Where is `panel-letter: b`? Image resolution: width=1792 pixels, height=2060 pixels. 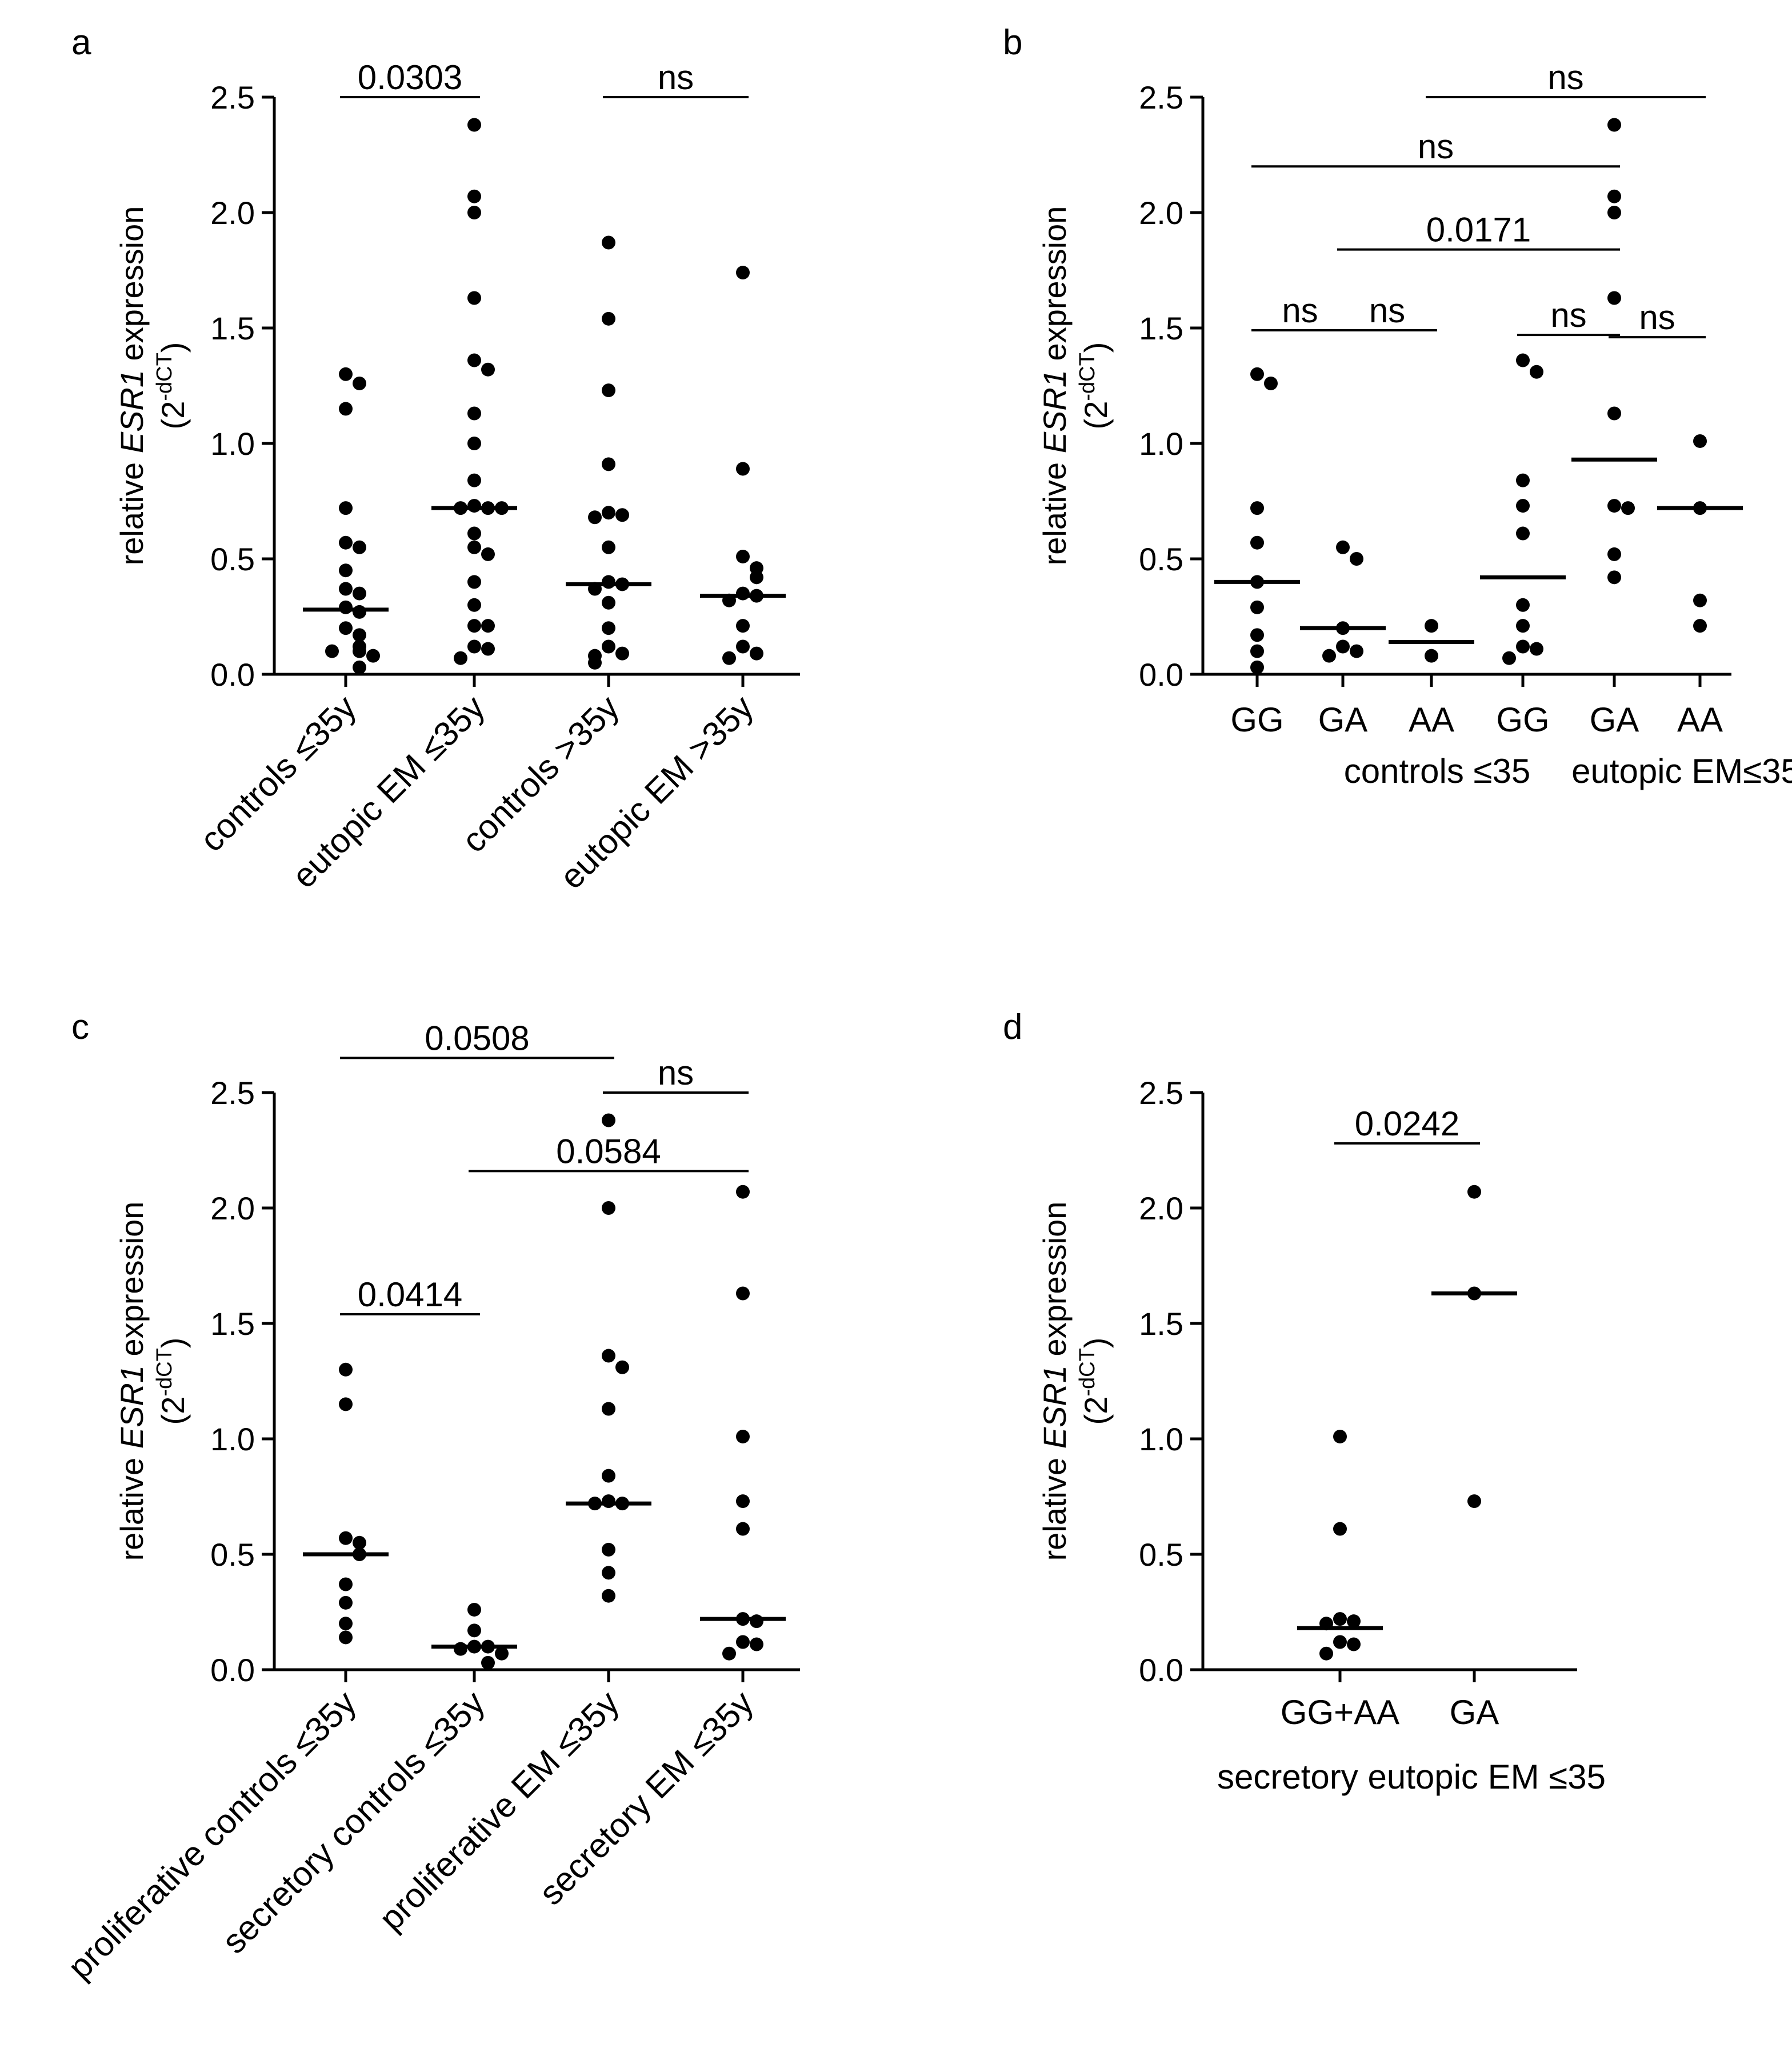
panel-letter: b is located at coordinates (1012, 42).